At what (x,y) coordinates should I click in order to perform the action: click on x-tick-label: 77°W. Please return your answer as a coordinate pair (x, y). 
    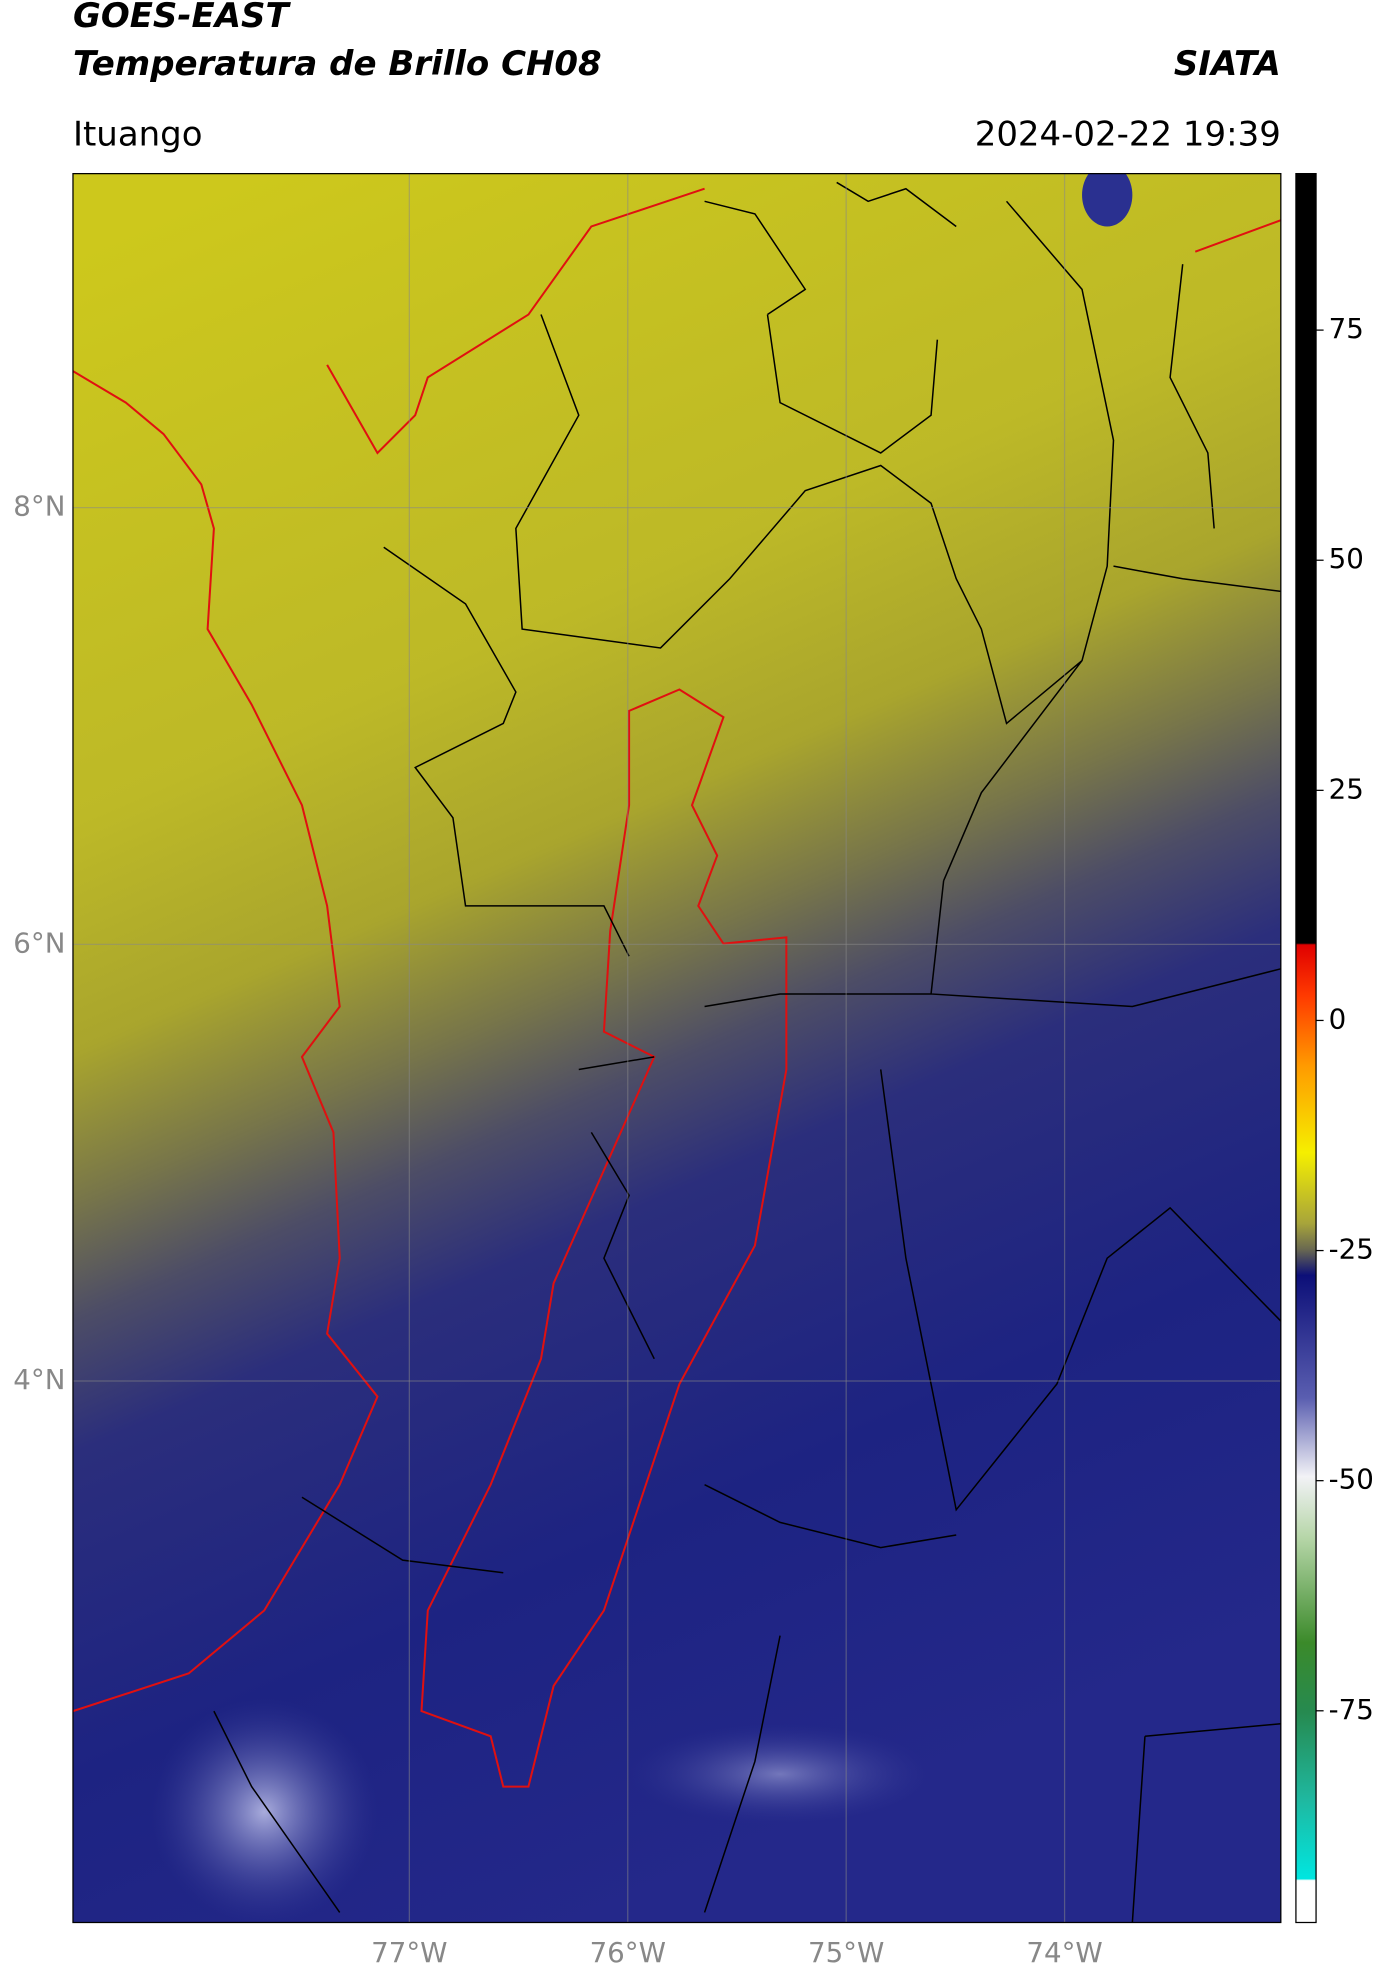
    Looking at the image, I should click on (409, 1952).